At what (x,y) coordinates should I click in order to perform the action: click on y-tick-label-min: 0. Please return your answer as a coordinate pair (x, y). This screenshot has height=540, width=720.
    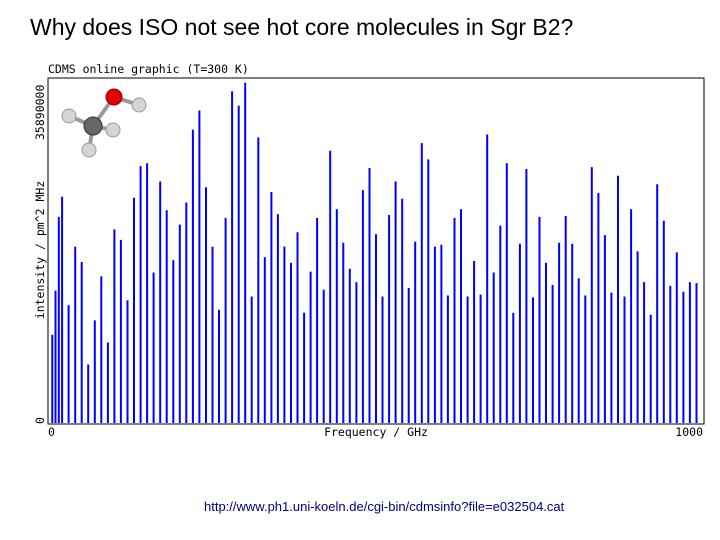
    Looking at the image, I should click on (40, 420).